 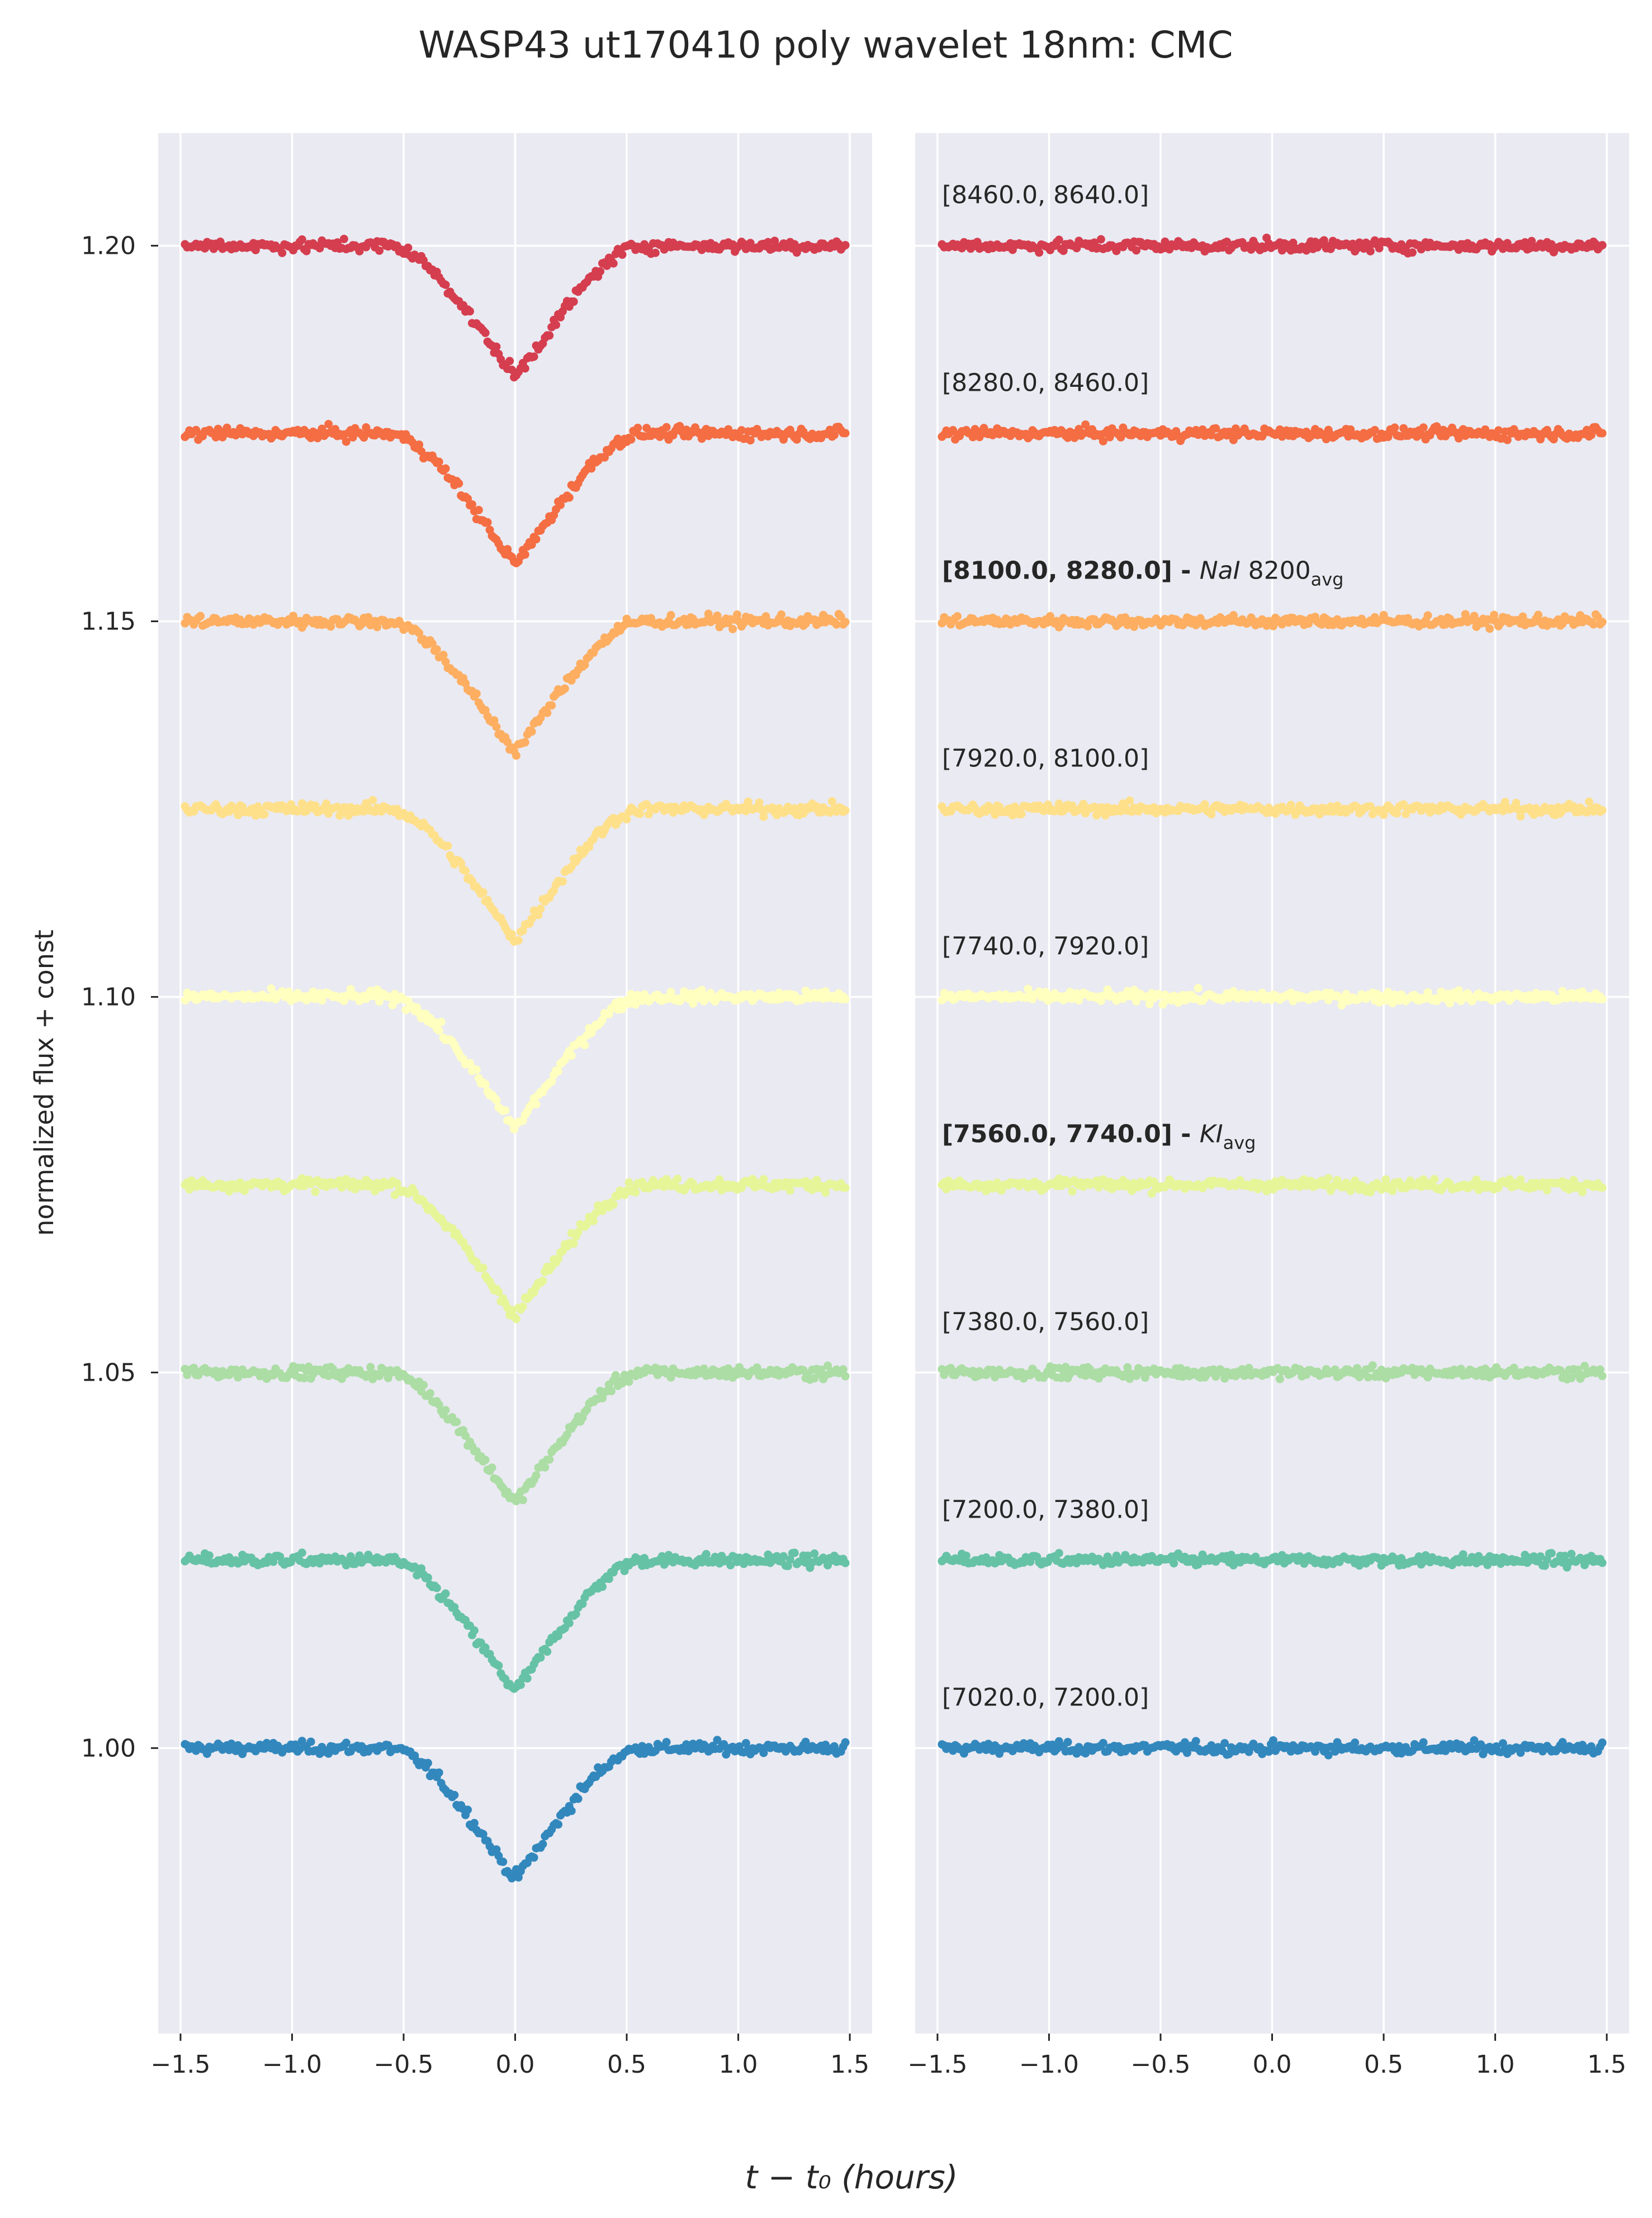 What do you see at coordinates (108, 997) in the screenshot?
I see `y-tick-label: 1.10` at bounding box center [108, 997].